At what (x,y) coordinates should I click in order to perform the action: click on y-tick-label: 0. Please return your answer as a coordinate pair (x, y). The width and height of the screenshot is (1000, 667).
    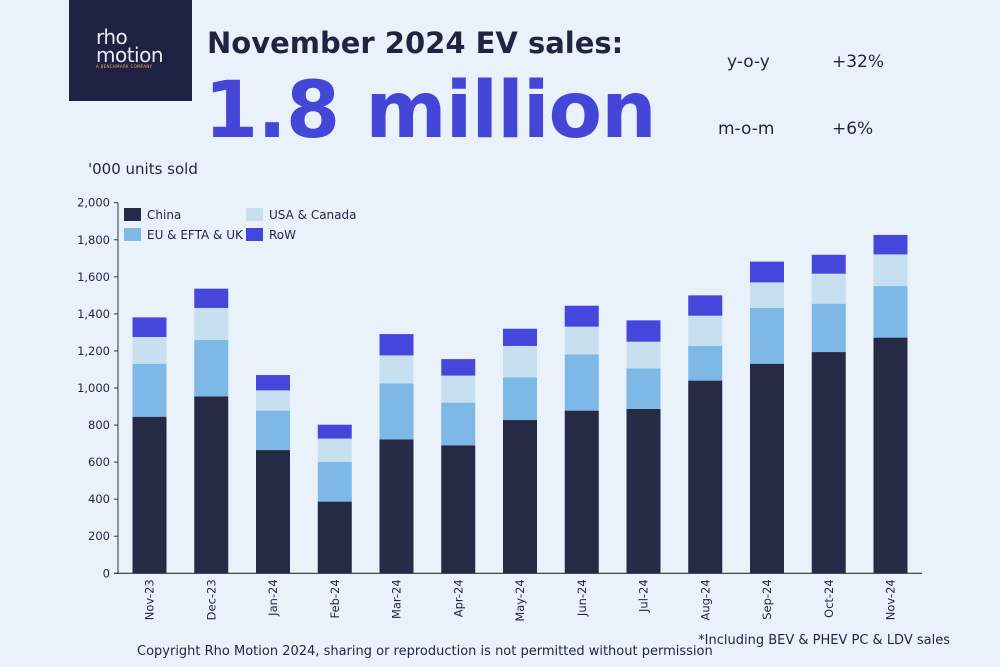
    Looking at the image, I should click on (106, 573).